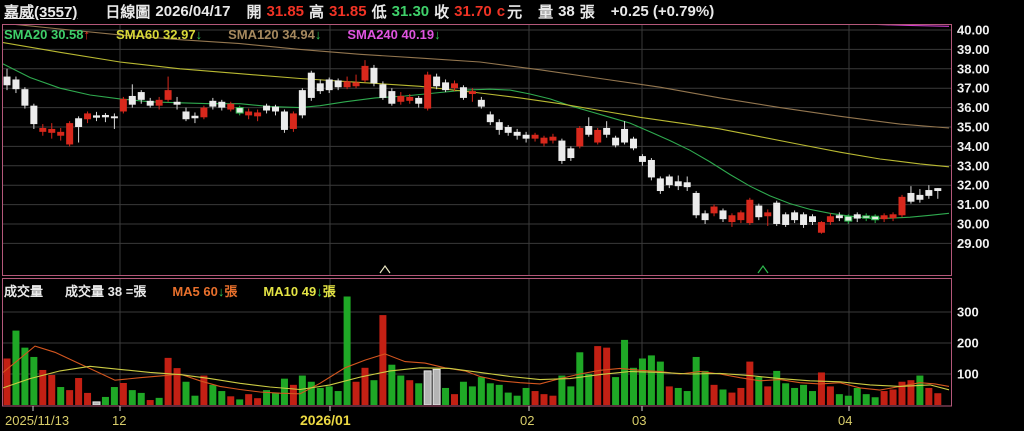 This screenshot has width=1024, height=431. What do you see at coordinates (47, 34) in the screenshot?
I see `sma20-indicator: SMA20 30.58↑` at bounding box center [47, 34].